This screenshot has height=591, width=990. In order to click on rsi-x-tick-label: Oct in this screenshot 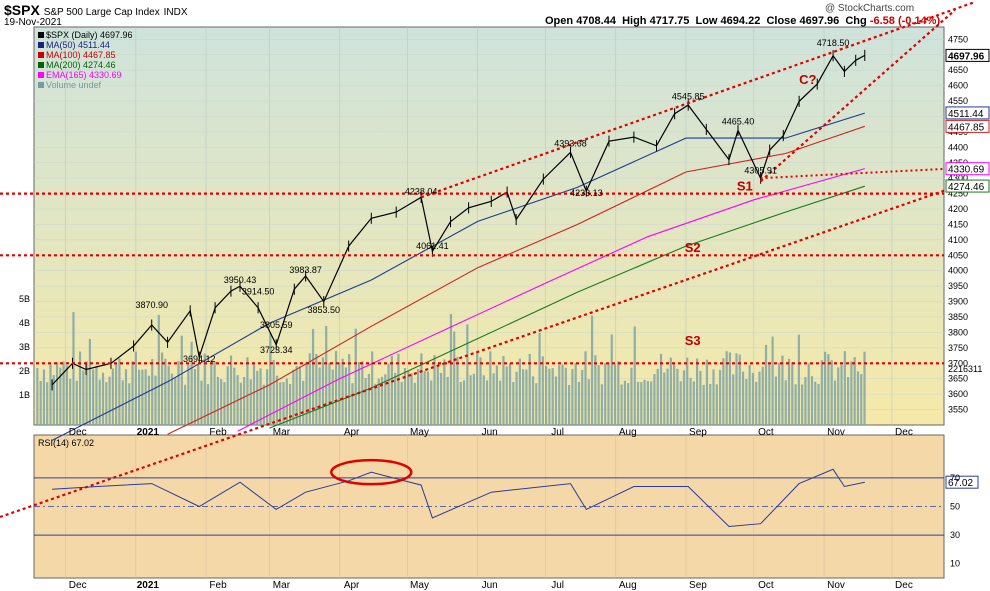, I will do `click(766, 585)`.